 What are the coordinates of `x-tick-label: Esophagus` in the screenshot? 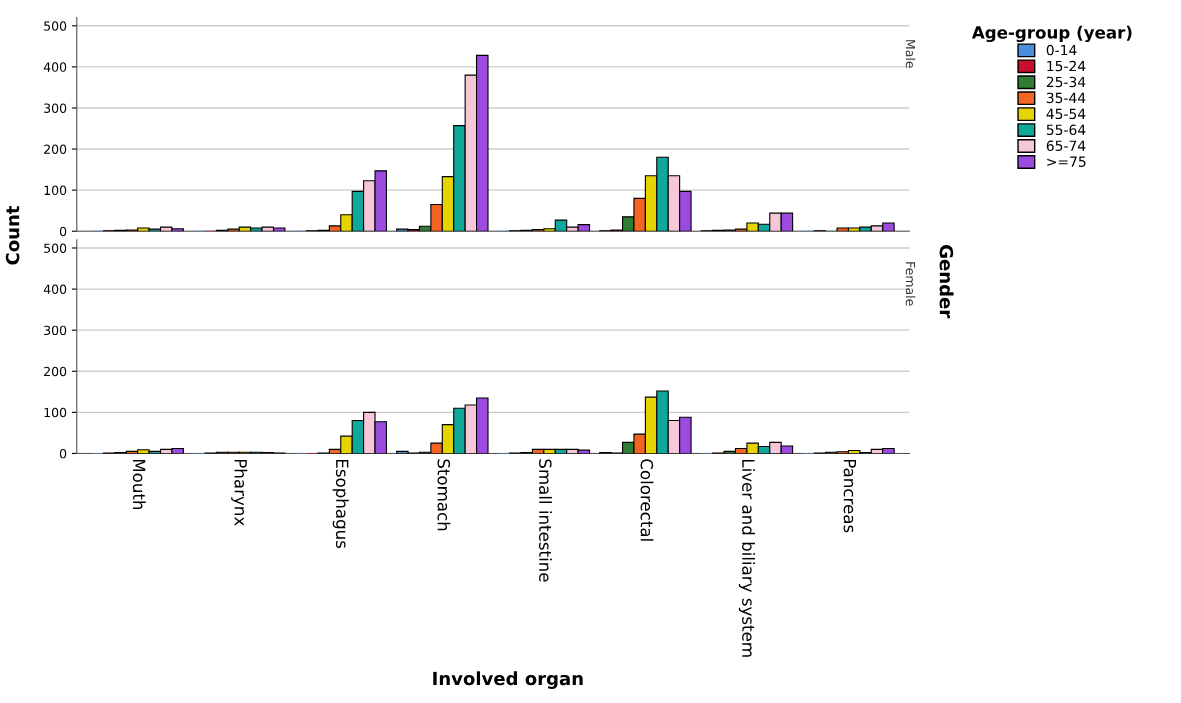 It's located at (340, 504).